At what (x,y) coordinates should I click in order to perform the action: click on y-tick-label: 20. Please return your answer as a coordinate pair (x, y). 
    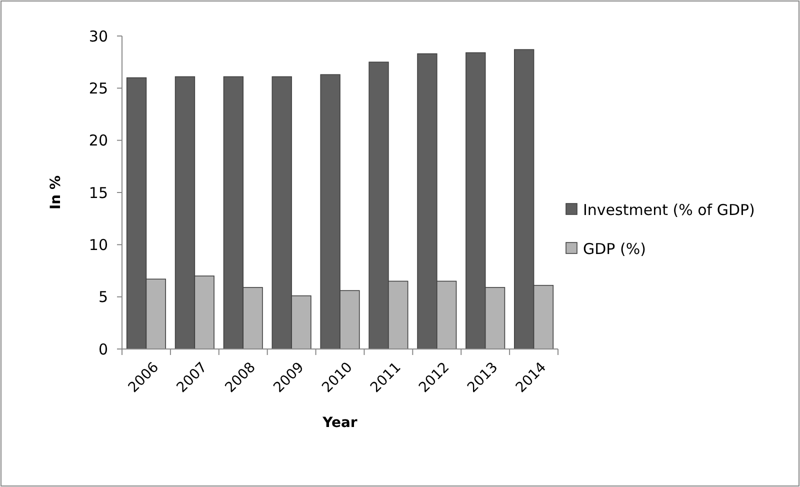
    Looking at the image, I should click on (98, 141).